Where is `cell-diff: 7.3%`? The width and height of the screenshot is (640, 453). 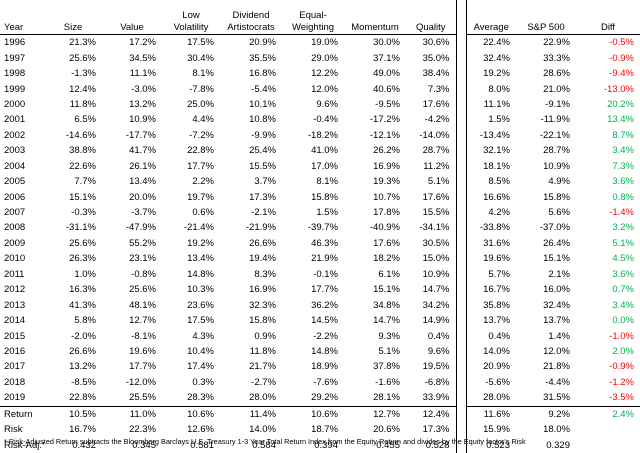
cell-diff: 7.3% is located at coordinates (623, 166).